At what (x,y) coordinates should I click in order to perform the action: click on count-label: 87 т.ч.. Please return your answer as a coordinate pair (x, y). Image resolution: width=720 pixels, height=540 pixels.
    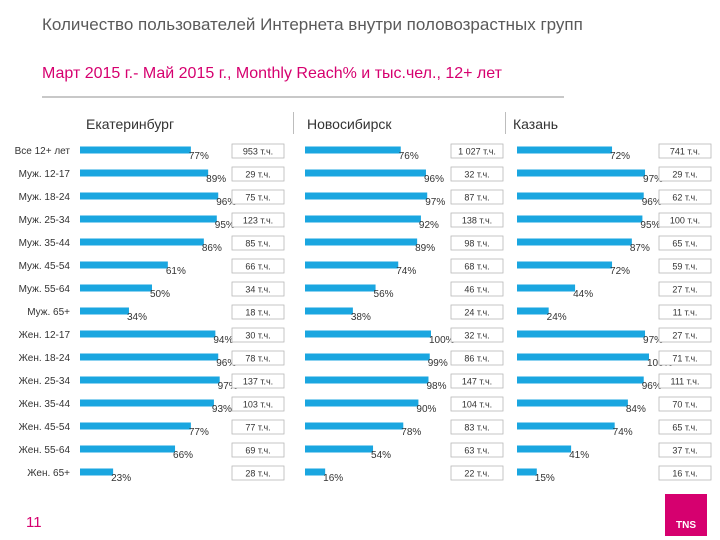
    Looking at the image, I should click on (476, 198).